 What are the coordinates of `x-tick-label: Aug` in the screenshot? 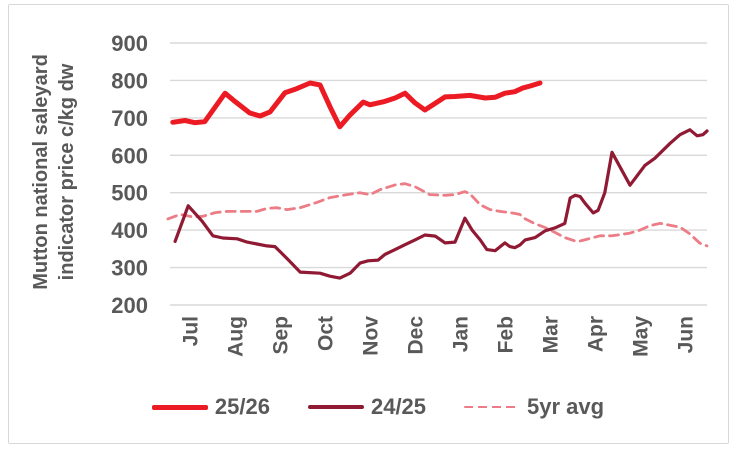 It's located at (236, 336).